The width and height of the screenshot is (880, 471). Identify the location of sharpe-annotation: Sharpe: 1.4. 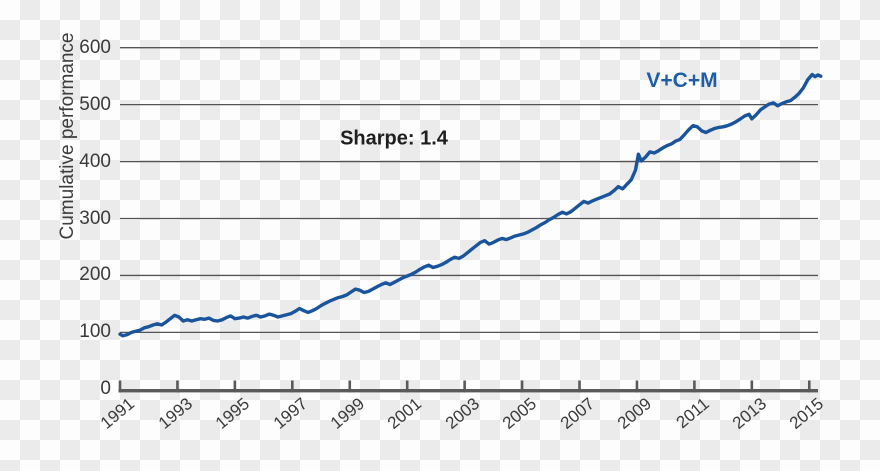
(394, 138).